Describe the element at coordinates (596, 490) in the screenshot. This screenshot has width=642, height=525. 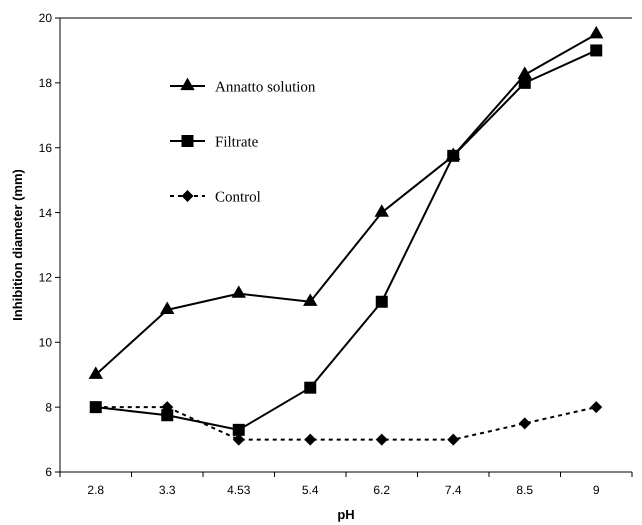
I see `x-tick-label: 9` at that location.